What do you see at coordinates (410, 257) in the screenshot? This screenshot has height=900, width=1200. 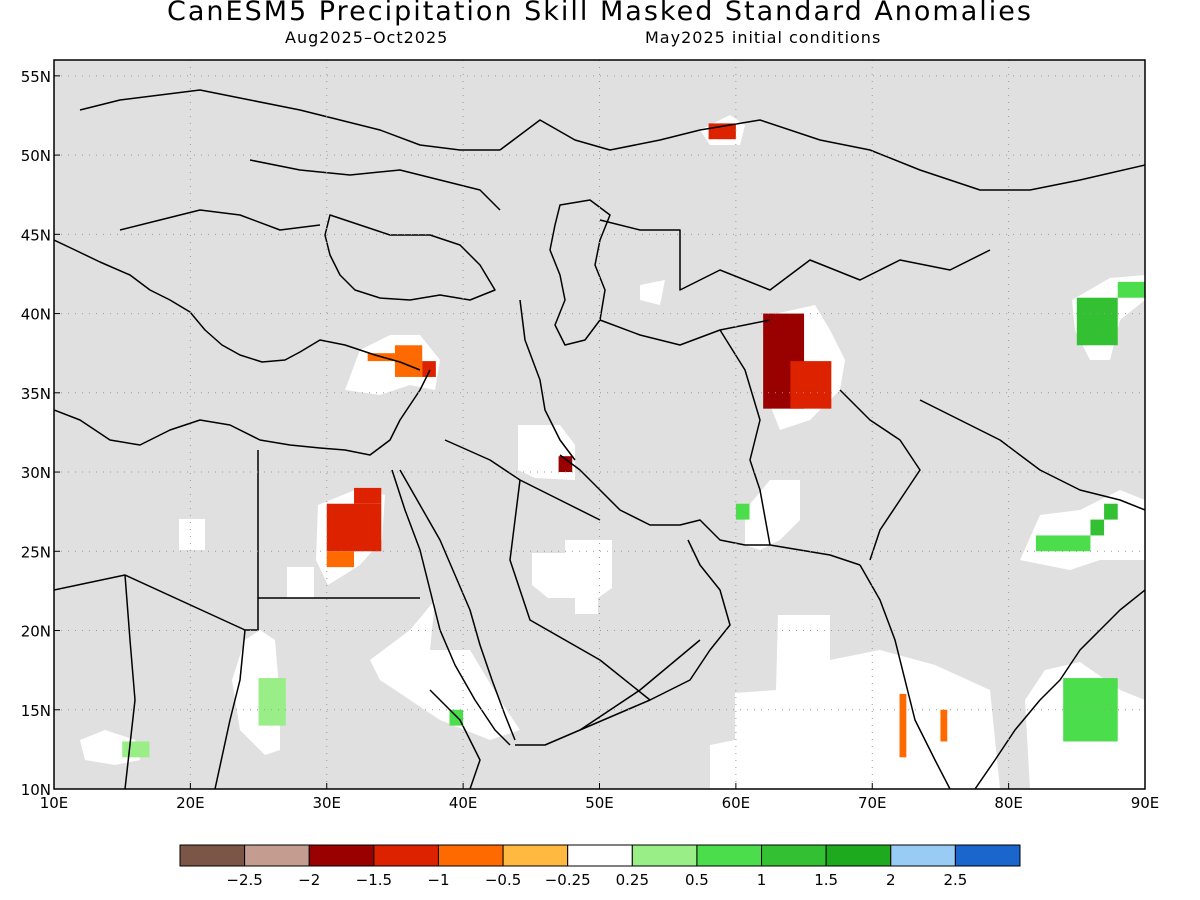 I see `black-sea-coast` at bounding box center [410, 257].